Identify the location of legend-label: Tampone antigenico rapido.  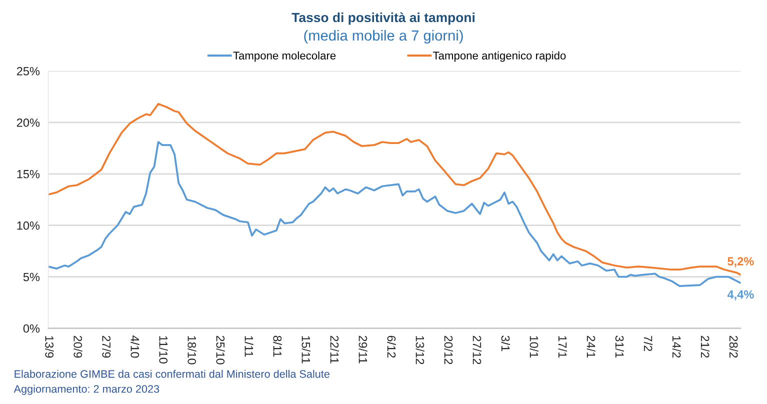
(499, 56).